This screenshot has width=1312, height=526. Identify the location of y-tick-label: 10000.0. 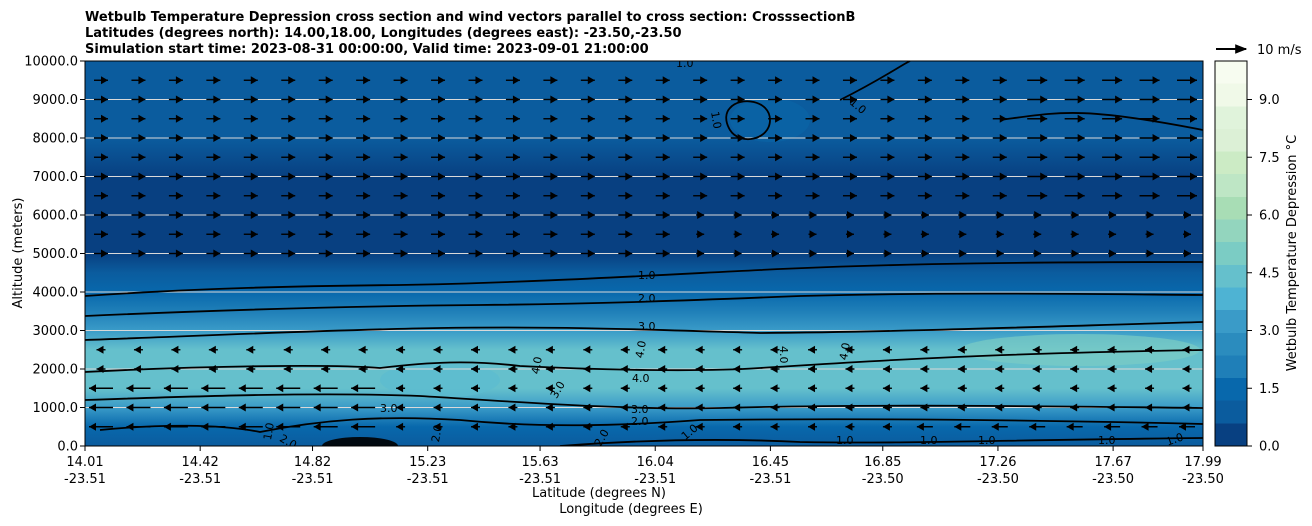
(51, 62).